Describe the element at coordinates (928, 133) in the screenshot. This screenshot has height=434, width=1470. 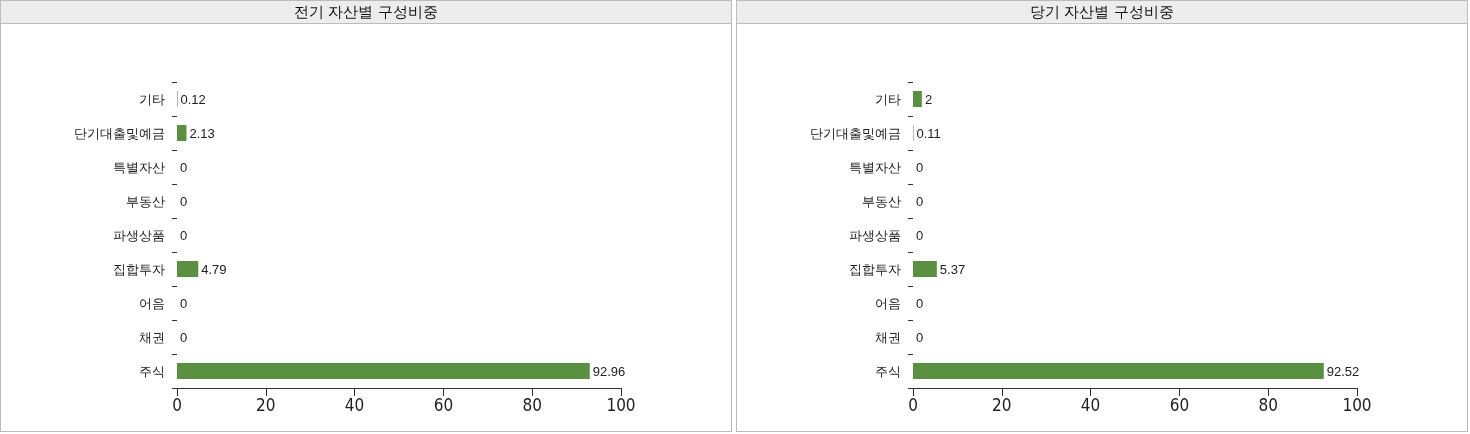
I see `data-label: 0.11` at that location.